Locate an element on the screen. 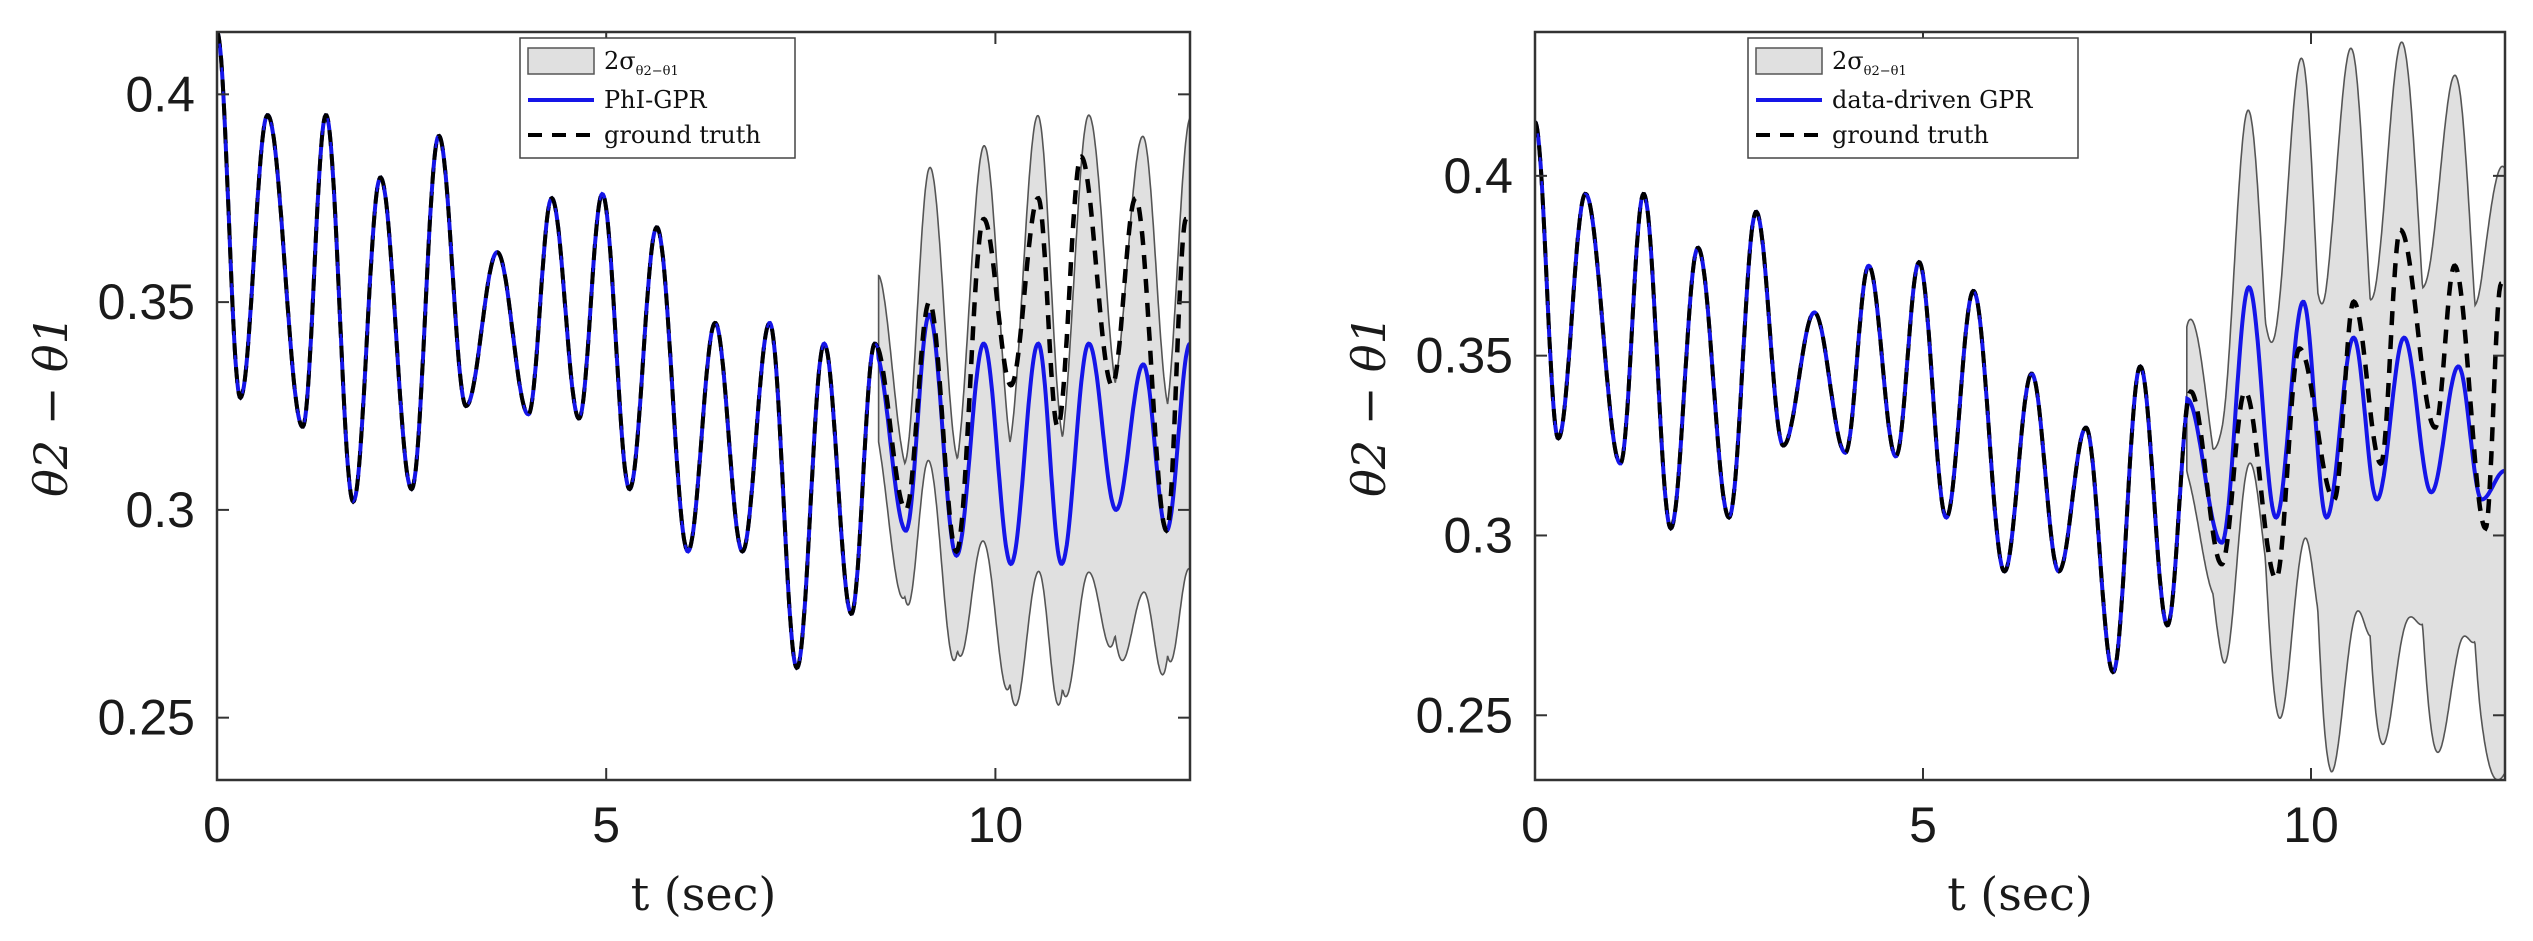 Image resolution: width=2533 pixels, height=941 pixels. legend: 2σθ2−θ1 PhI-GPR ground truth is located at coordinates (657, 98).